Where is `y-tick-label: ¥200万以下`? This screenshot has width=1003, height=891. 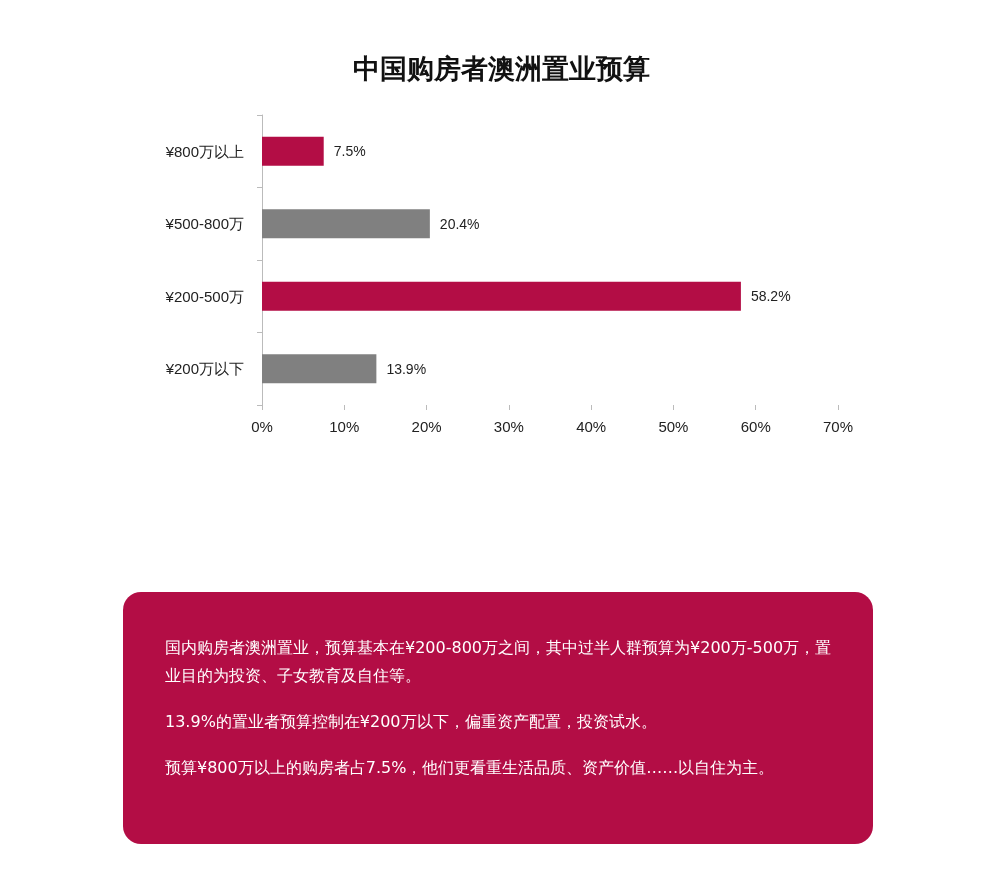
y-tick-label: ¥200万以下 is located at coordinates (204, 369).